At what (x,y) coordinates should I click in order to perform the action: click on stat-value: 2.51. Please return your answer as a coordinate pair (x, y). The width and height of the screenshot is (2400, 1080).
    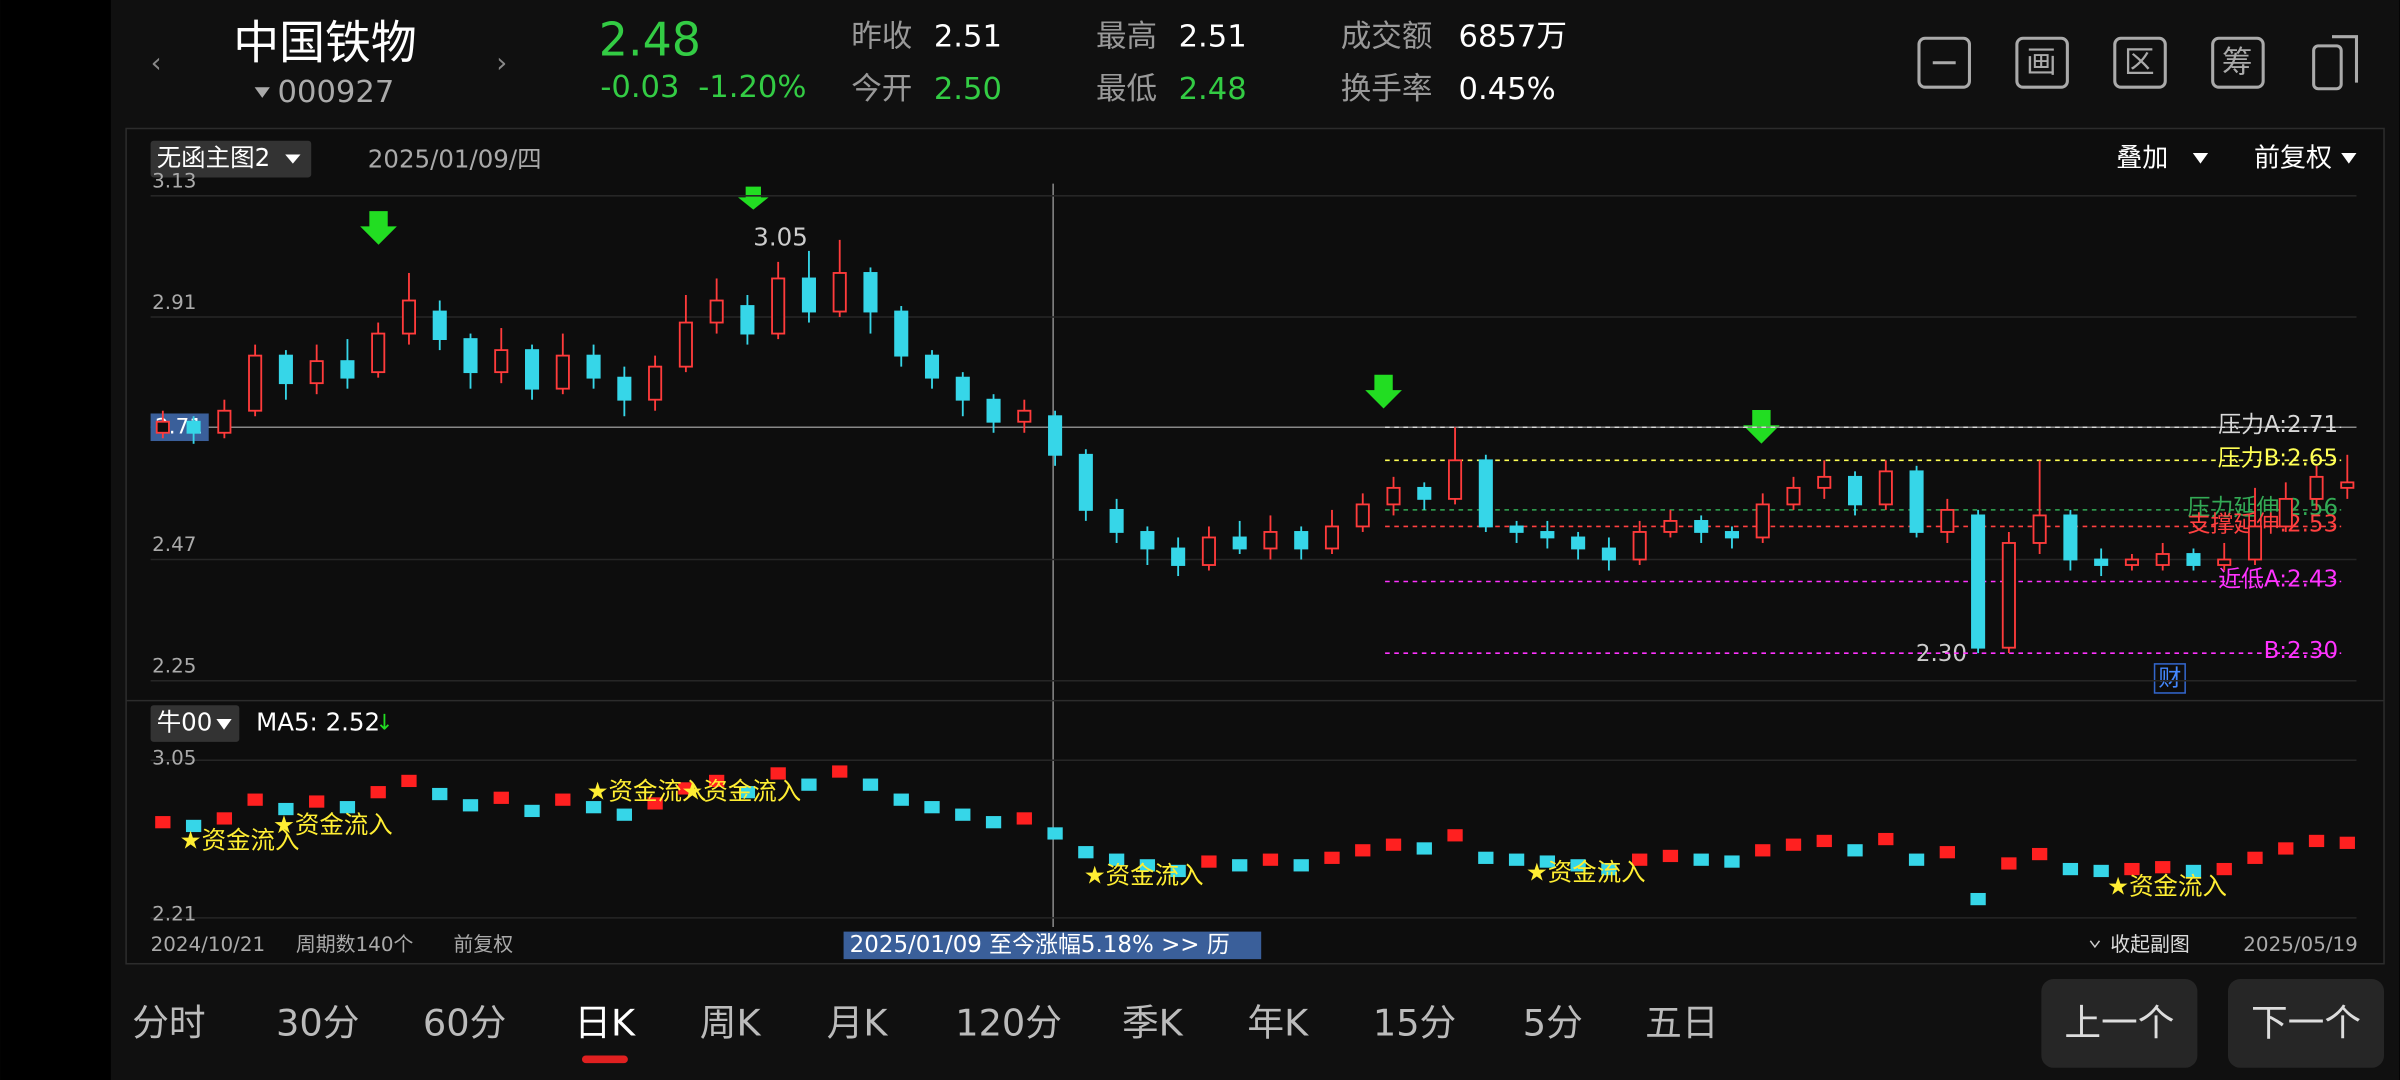
    Looking at the image, I should click on (1213, 37).